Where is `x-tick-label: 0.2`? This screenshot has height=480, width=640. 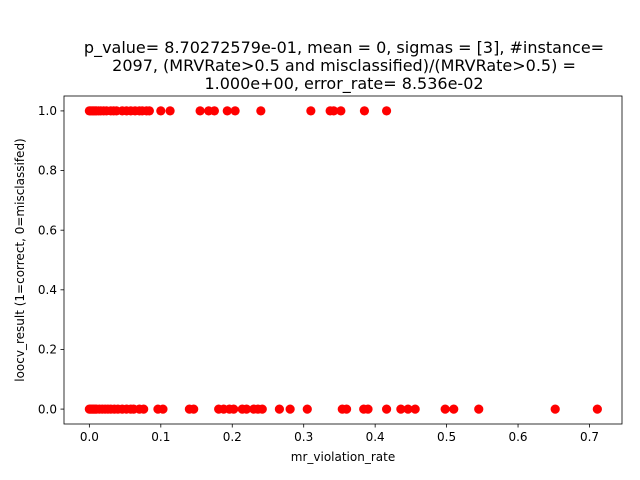 x-tick-label: 0.2 is located at coordinates (232, 437).